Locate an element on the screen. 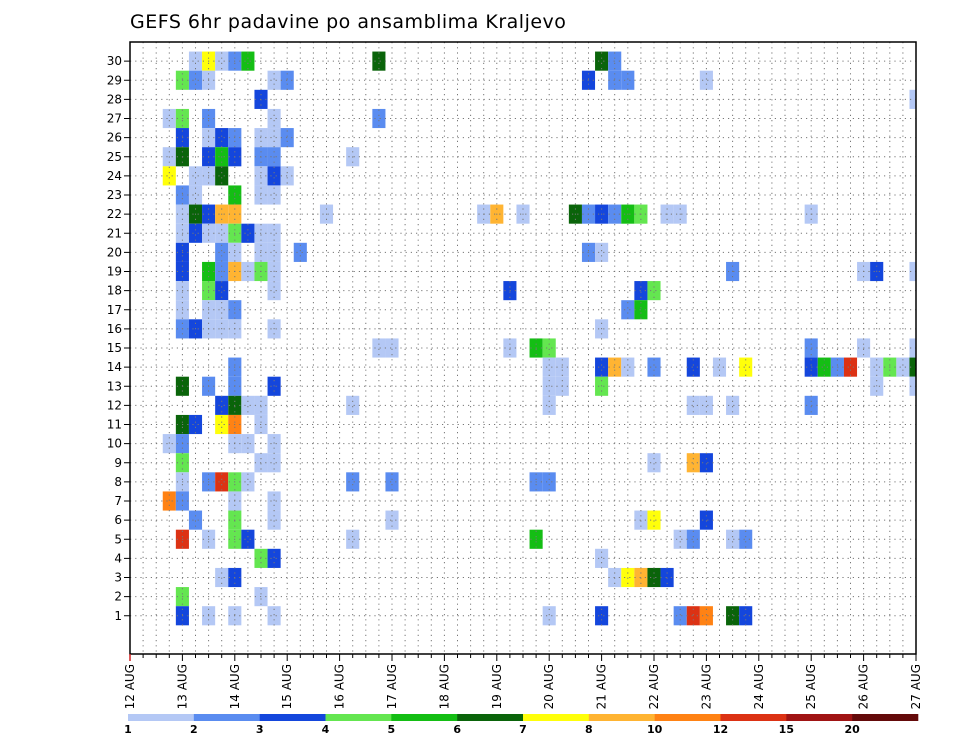  y-tick-label: 19 is located at coordinates (114, 272).